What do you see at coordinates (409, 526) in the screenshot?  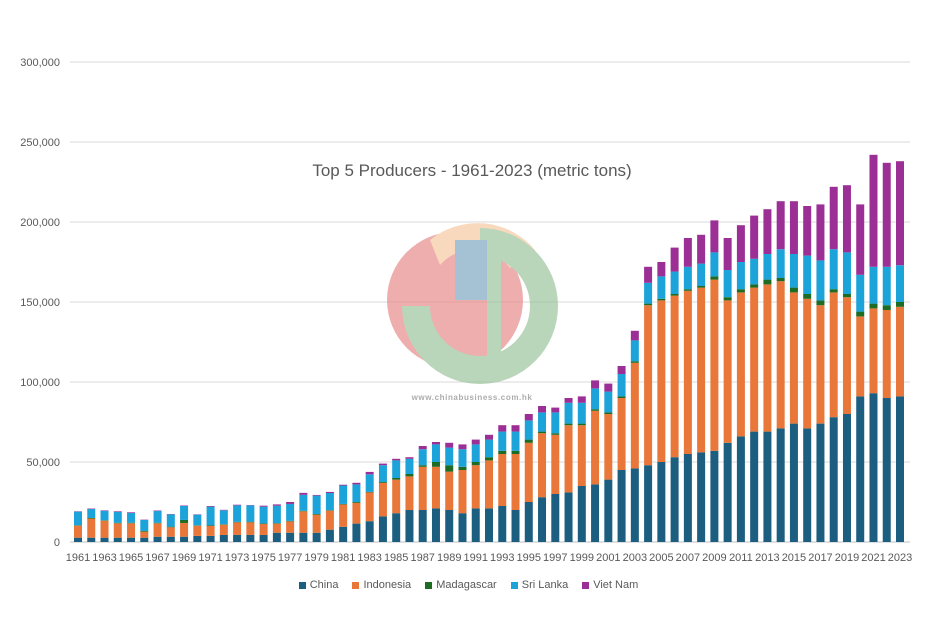 I see `bar-china-1986` at bounding box center [409, 526].